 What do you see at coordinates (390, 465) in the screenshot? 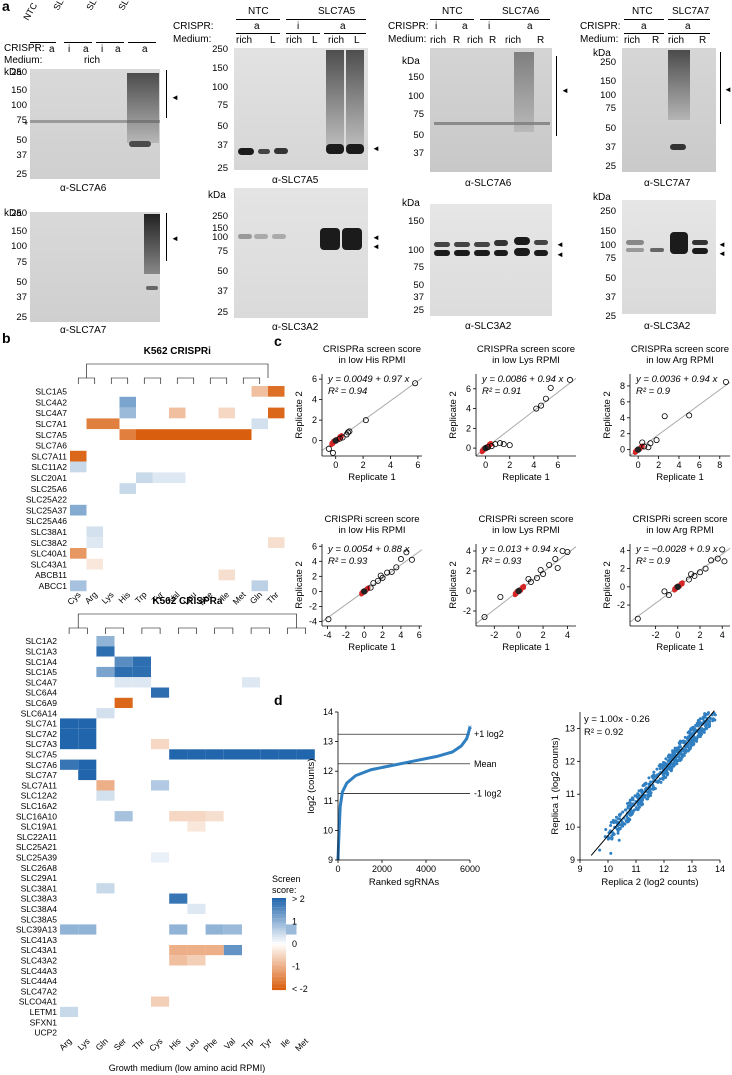
I see `scatter-x-tick-label: 4` at bounding box center [390, 465].